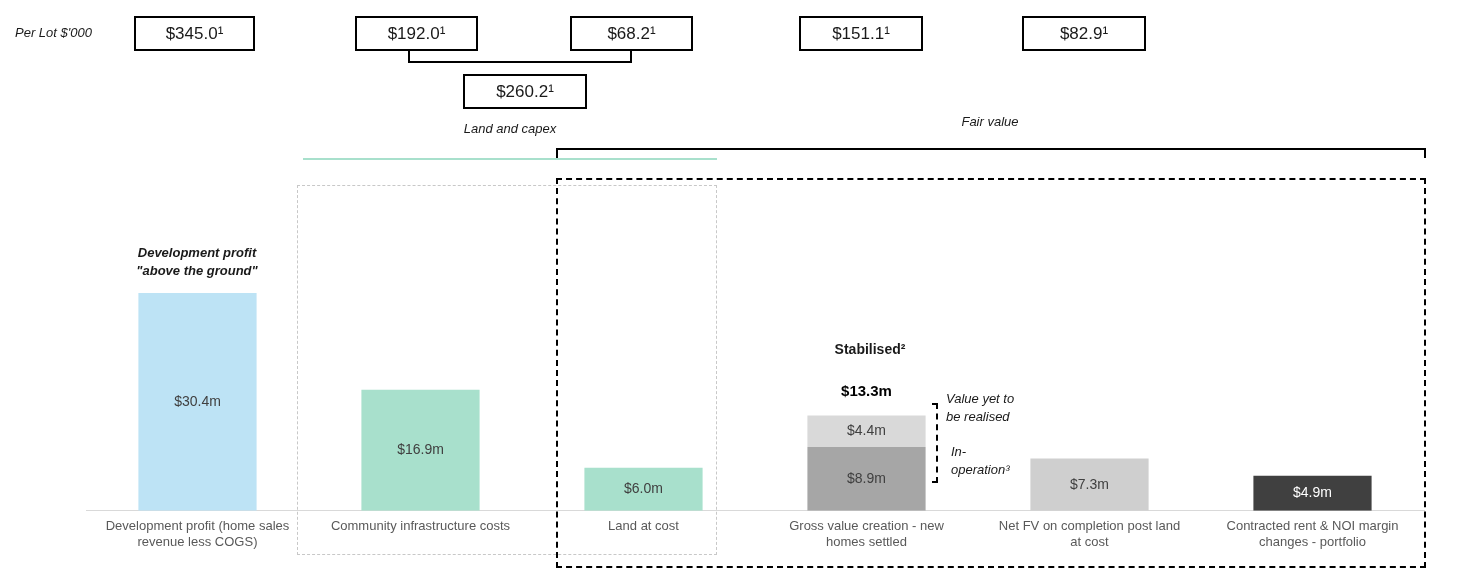 The width and height of the screenshot is (1465, 576). What do you see at coordinates (981, 408) in the screenshot?
I see `annotation: Value yet to be realised` at bounding box center [981, 408].